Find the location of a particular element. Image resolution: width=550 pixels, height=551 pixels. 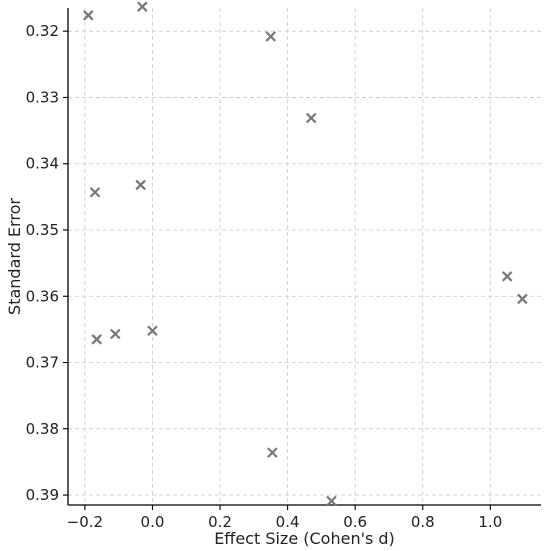

y-tick-label: 0.33 is located at coordinates (42, 97).